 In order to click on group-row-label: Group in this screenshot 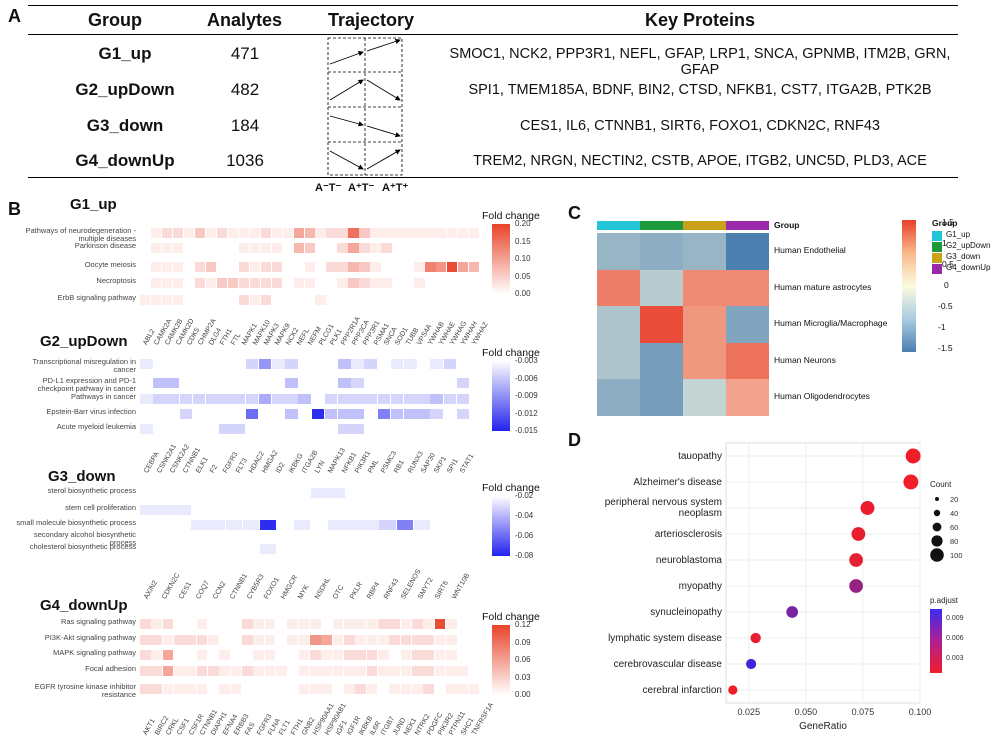, I will do `click(787, 225)`.